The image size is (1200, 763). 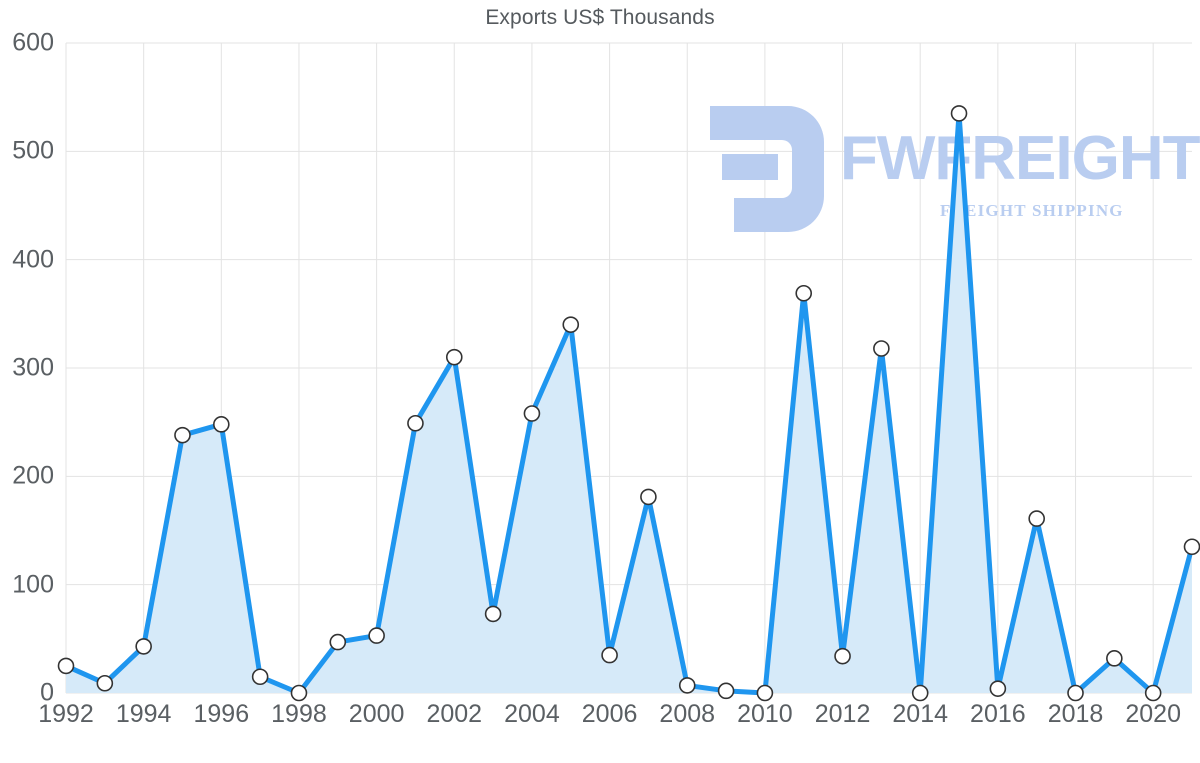 What do you see at coordinates (33, 150) in the screenshot?
I see `y-axis-tick-label: 500` at bounding box center [33, 150].